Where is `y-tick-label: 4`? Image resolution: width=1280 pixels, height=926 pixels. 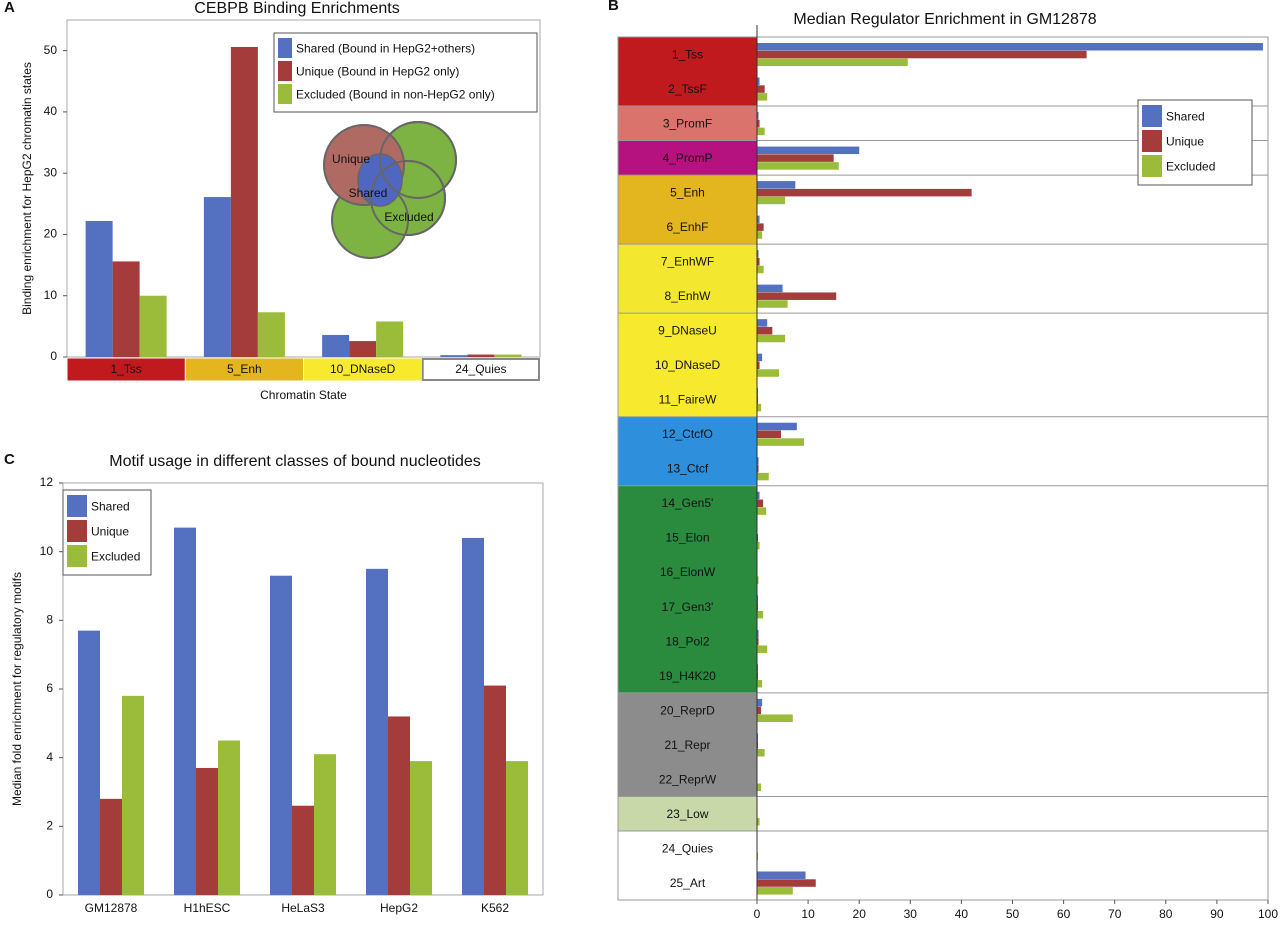 y-tick-label: 4 is located at coordinates (49, 757).